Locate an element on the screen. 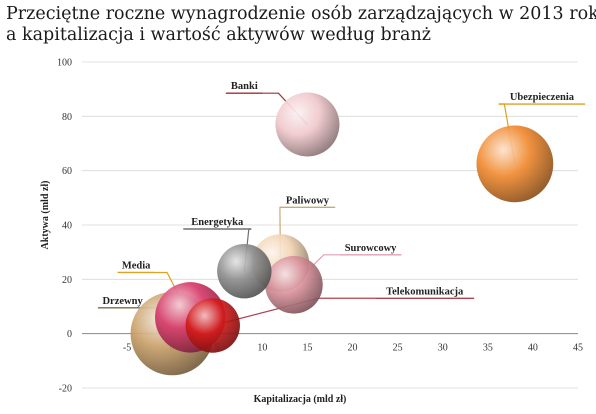 This screenshot has height=414, width=596. bubble-ubezpieczenia is located at coordinates (515, 164).